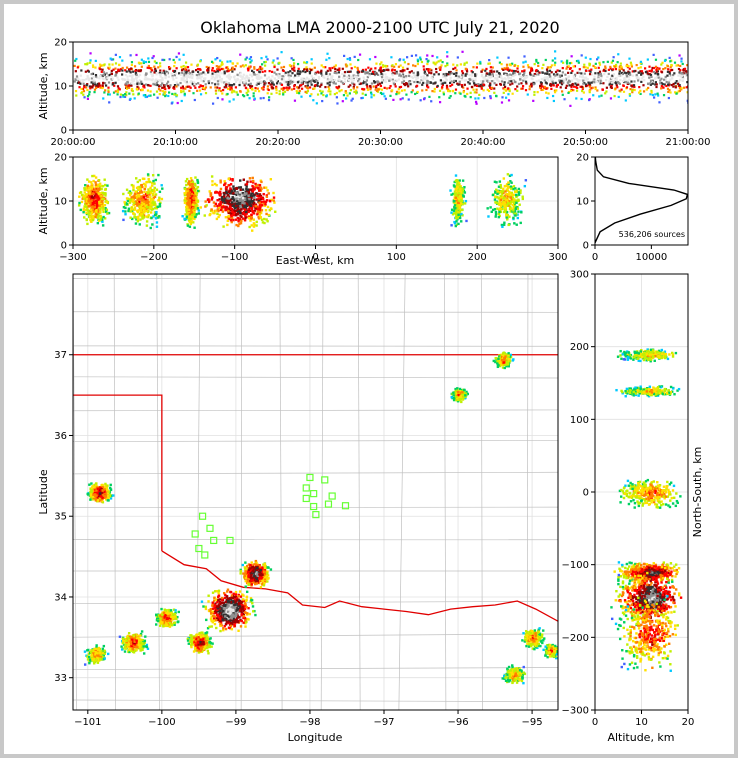  What do you see at coordinates (477, 257) in the screenshot?
I see `eastwest-axis-tick-label: 200` at bounding box center [477, 257].